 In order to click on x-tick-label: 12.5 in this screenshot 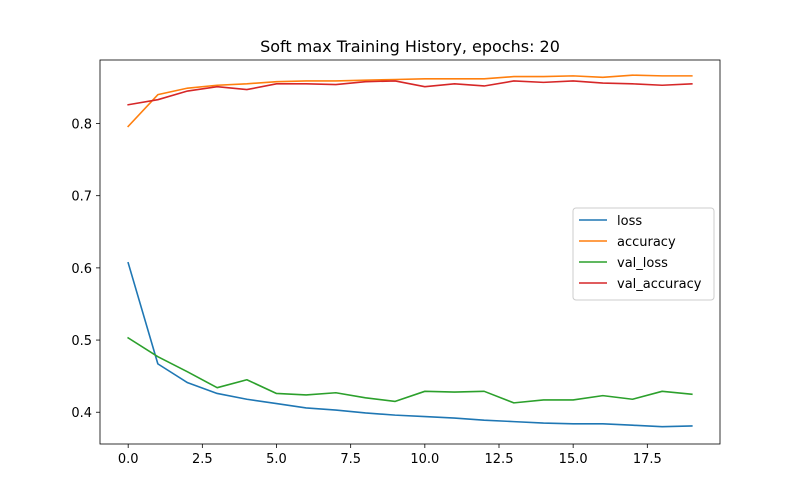, I will do `click(499, 459)`.